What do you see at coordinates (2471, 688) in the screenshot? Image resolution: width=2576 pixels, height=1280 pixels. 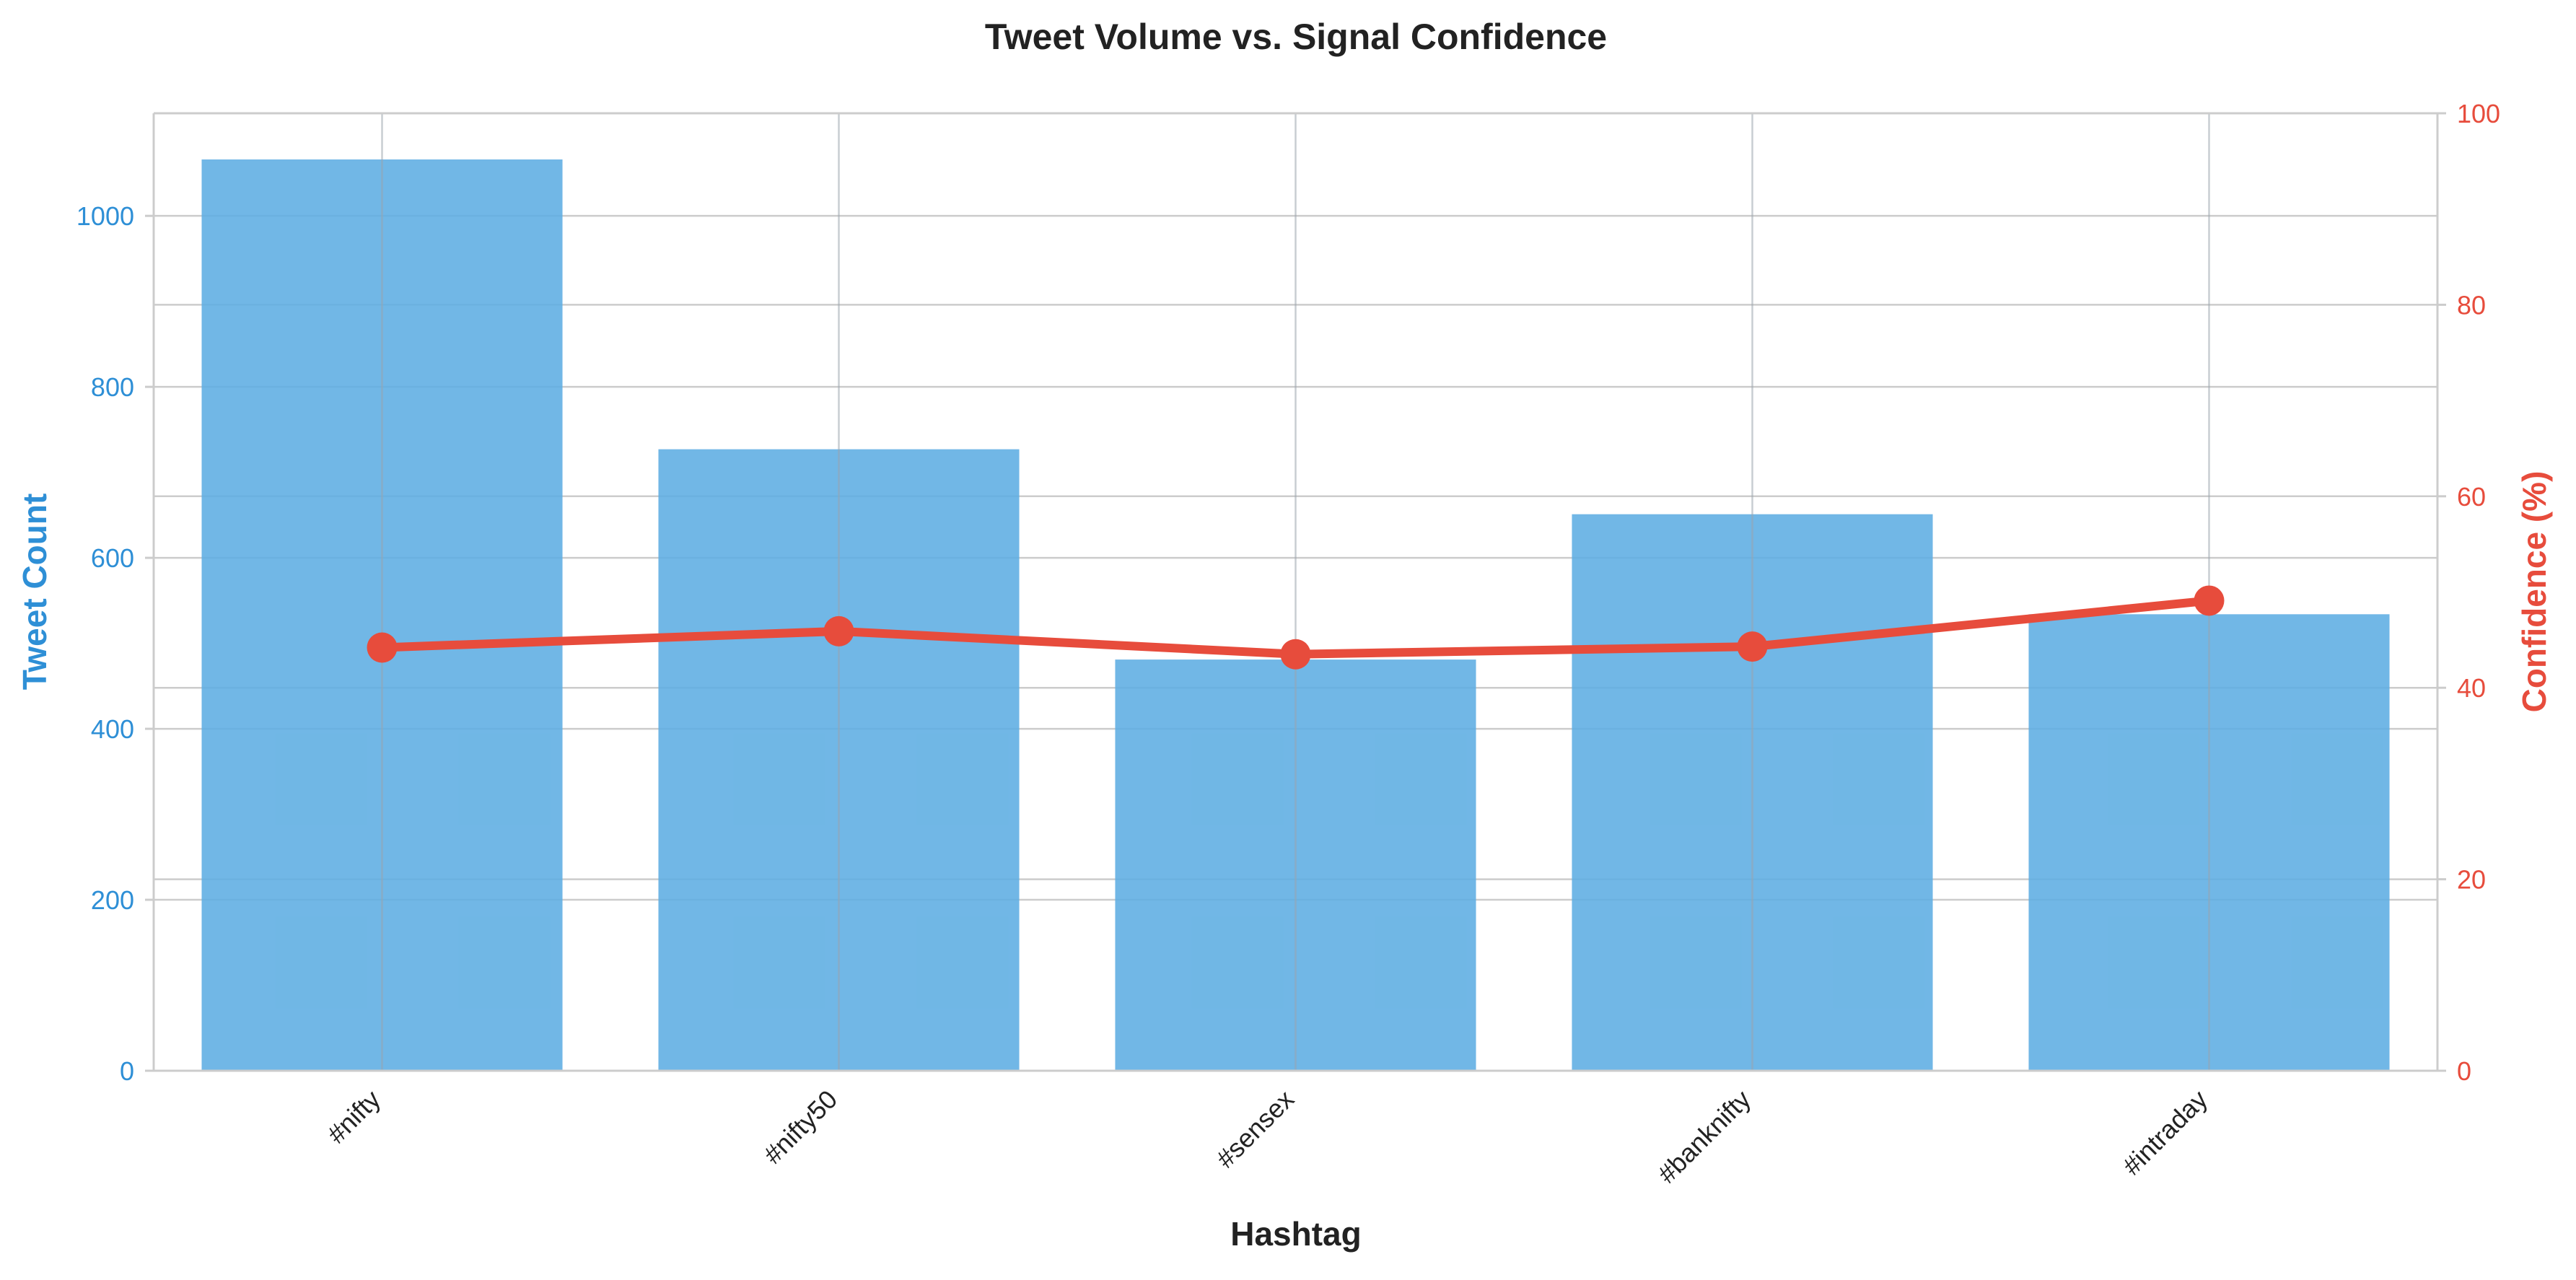 I see `y-tick-right-2: 40` at bounding box center [2471, 688].